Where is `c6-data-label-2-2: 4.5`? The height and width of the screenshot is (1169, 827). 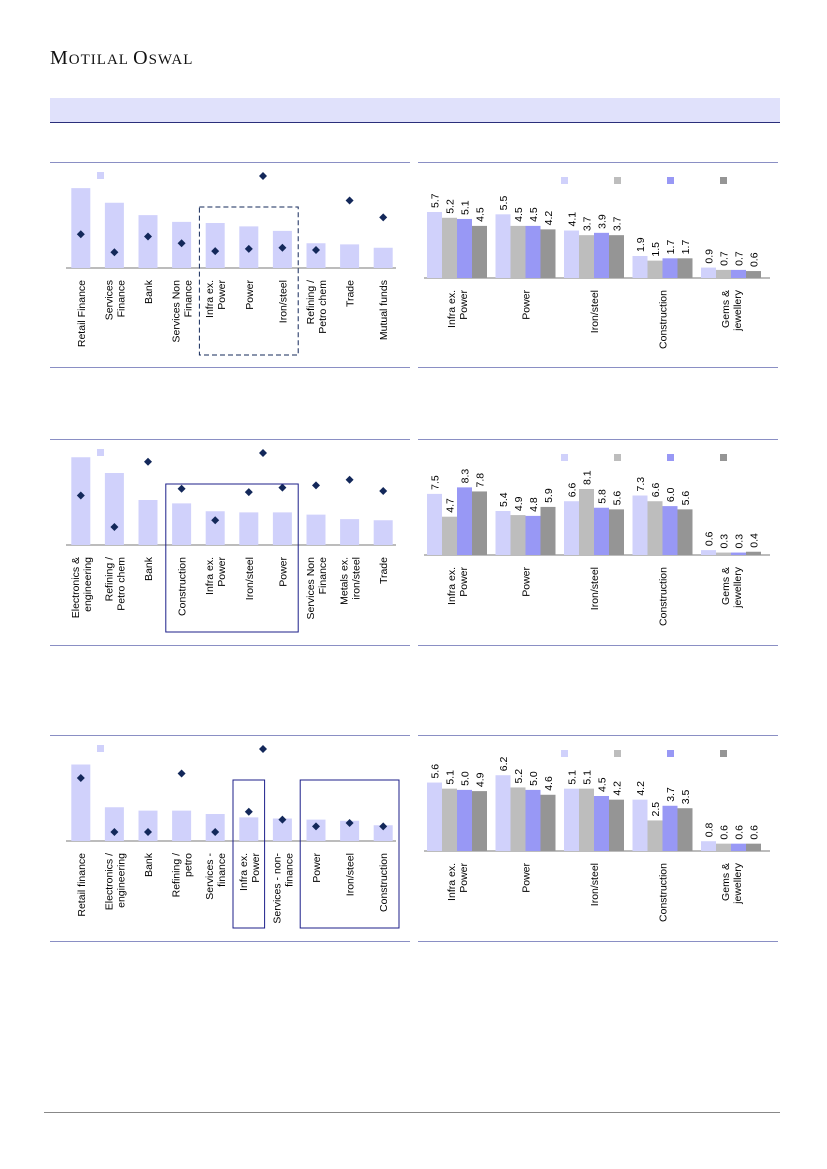
c6-data-label-2-2: 4.5 is located at coordinates (603, 784).